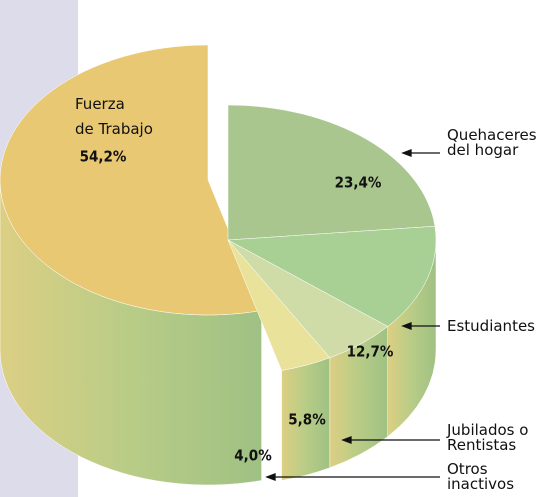 Image resolution: width=548 pixels, height=497 pixels. I want to click on category-label: Estudiantes, so click(491, 326).